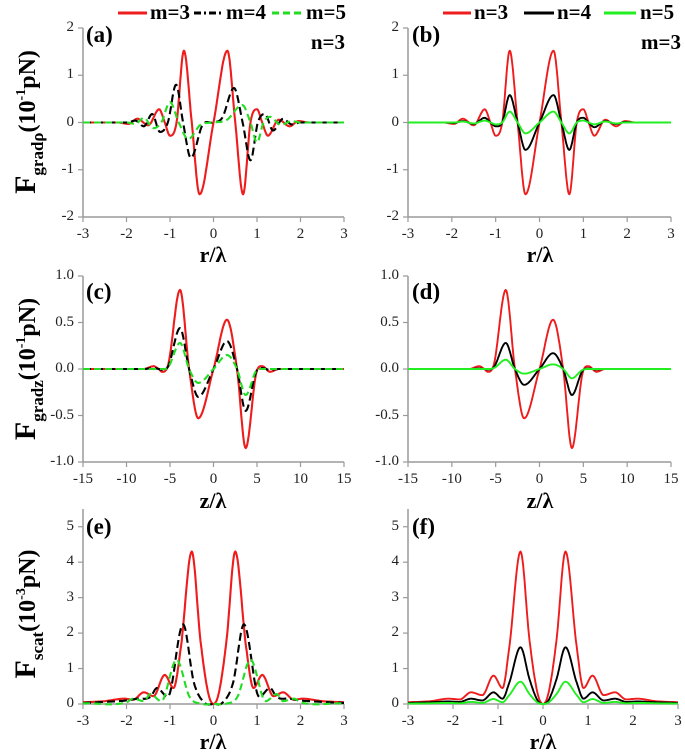 This screenshot has height=756, width=685. I want to click on y-tick-label: -2, so click(68, 216).